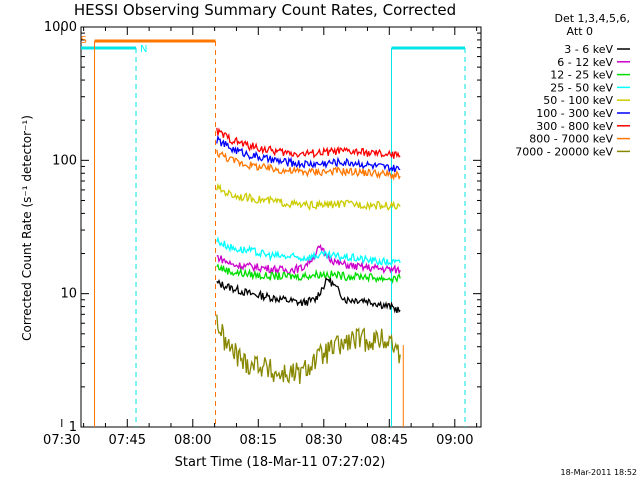 The image size is (640, 480). I want to click on footer-timestamp: 18-Mar-2011 18:52, so click(599, 472).